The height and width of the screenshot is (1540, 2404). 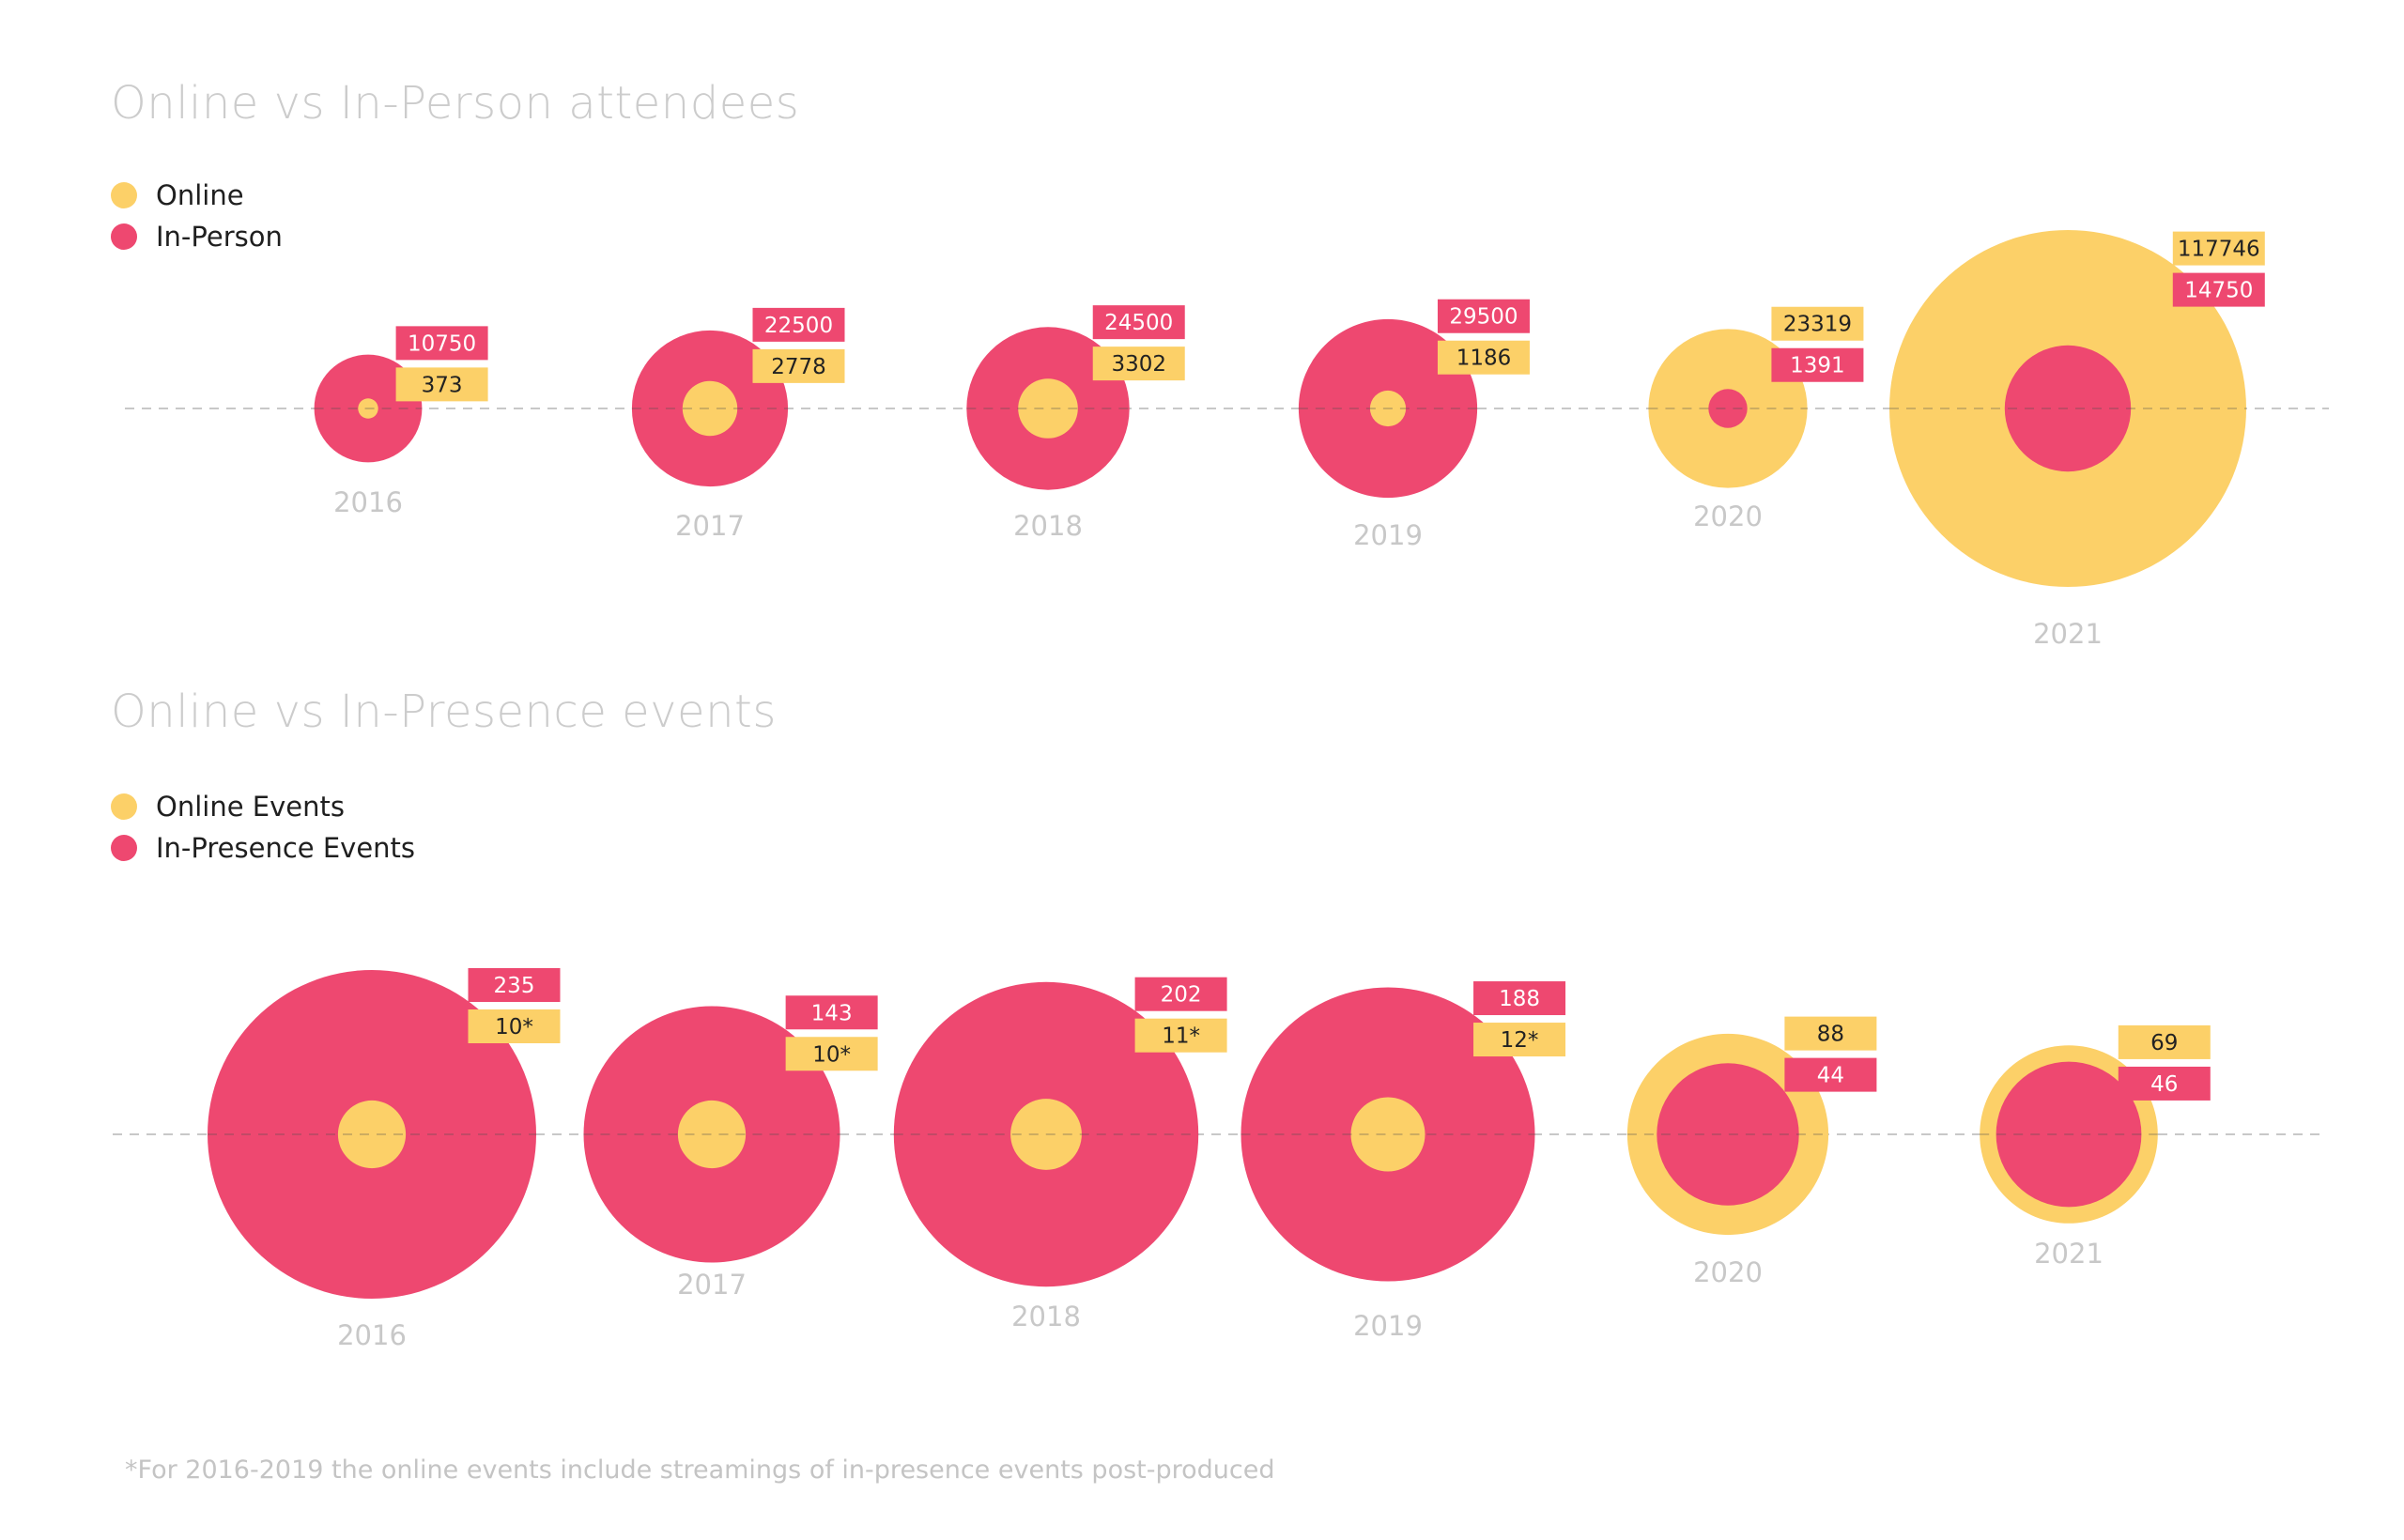 What do you see at coordinates (710, 526) in the screenshot?
I see `year-label-attendees-2017: 2017` at bounding box center [710, 526].